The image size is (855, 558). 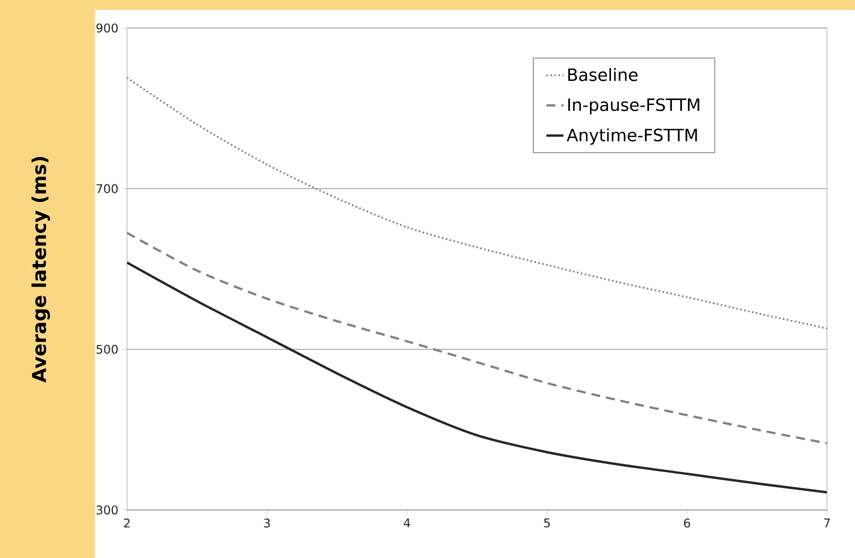 I want to click on x-tick-label: 2, so click(x=127, y=523).